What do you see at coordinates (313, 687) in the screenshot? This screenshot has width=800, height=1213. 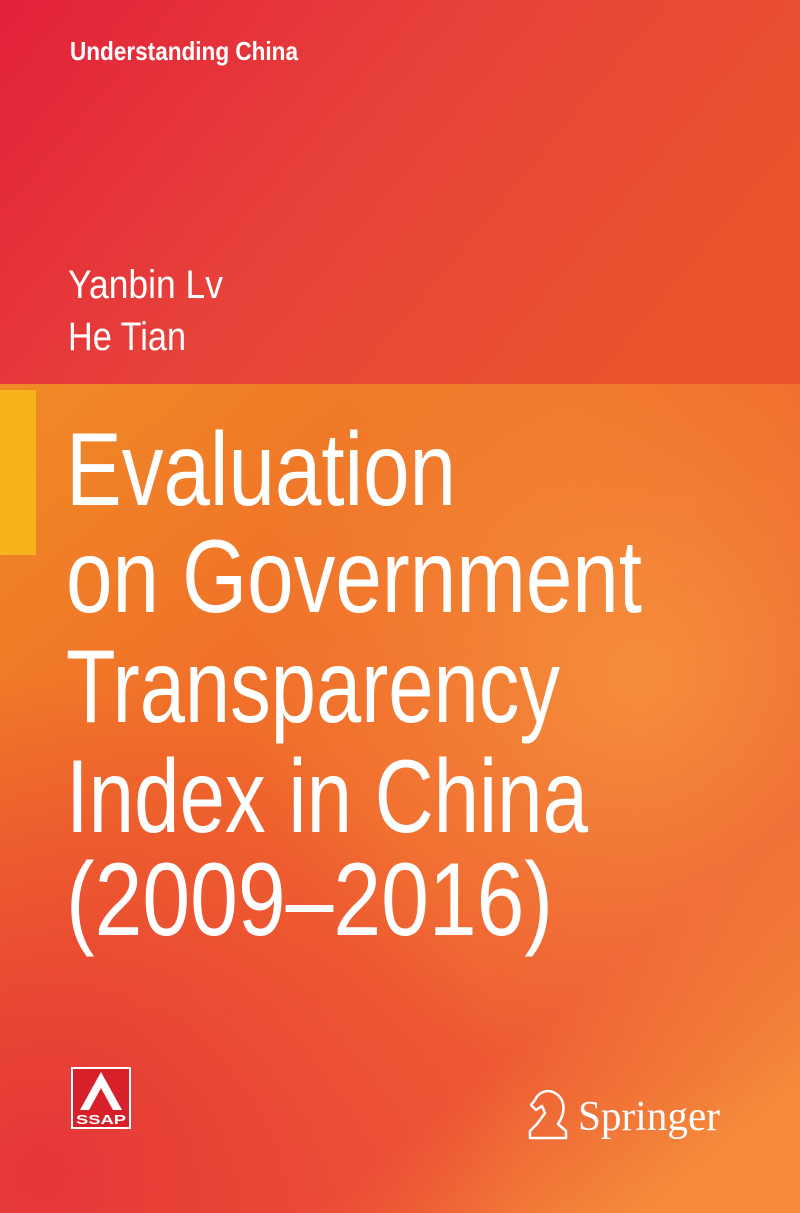 I see `title-line: Transparency` at bounding box center [313, 687].